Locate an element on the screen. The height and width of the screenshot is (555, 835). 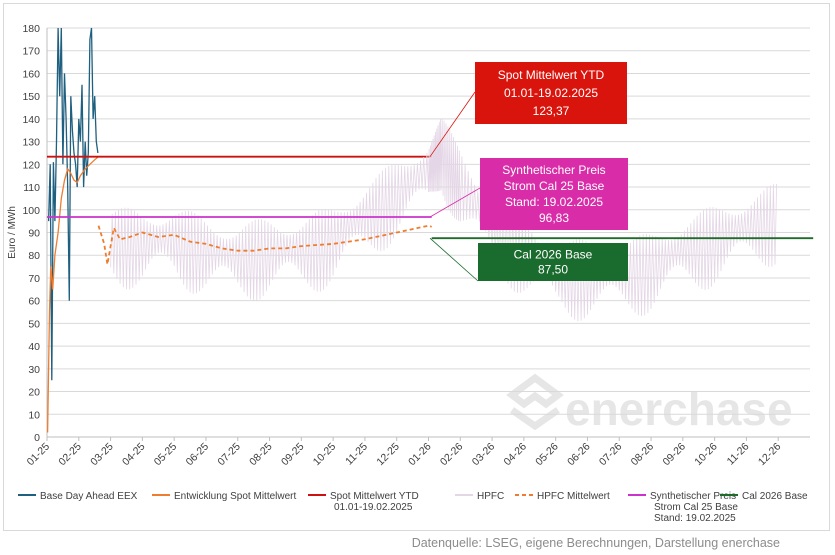
y-tick-label: 170 is located at coordinates (31, 52).